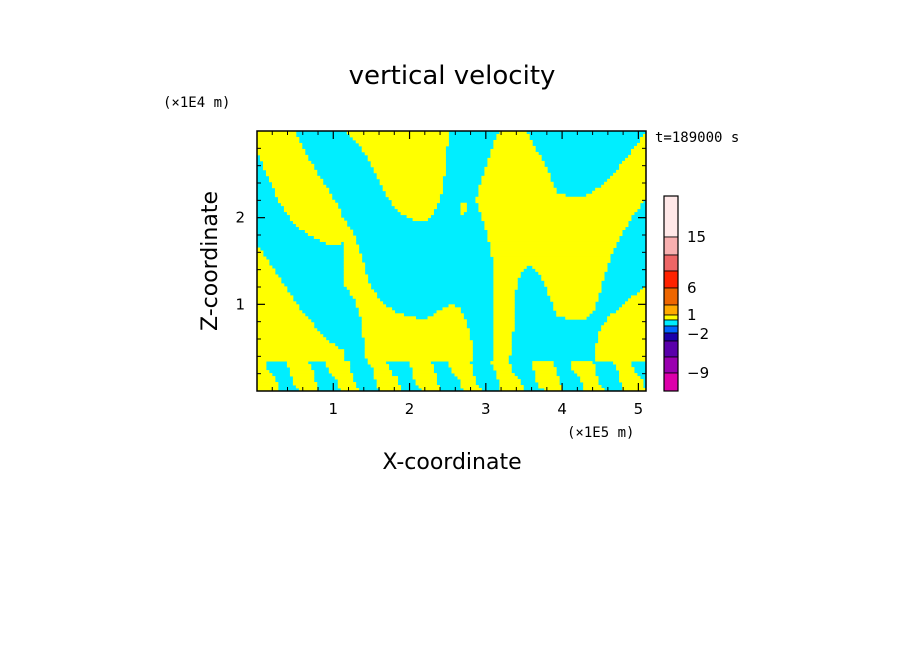 This screenshot has height=654, width=904. What do you see at coordinates (692, 315) in the screenshot?
I see `colorbar-label: 1` at bounding box center [692, 315].